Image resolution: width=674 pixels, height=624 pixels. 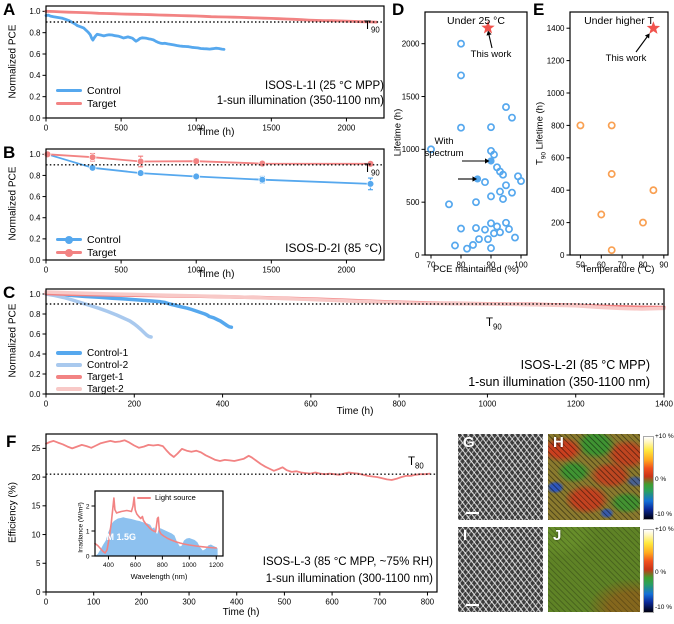 I want to click on svg-text: 1, so click(x=88, y=531).